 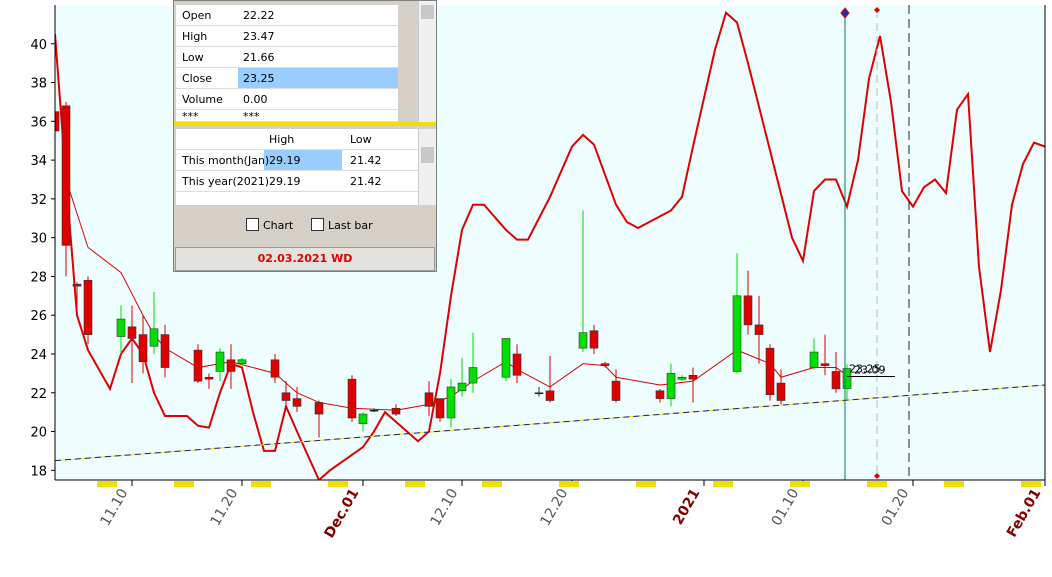 I want to click on x-tick-label: 2021, so click(x=686, y=507).